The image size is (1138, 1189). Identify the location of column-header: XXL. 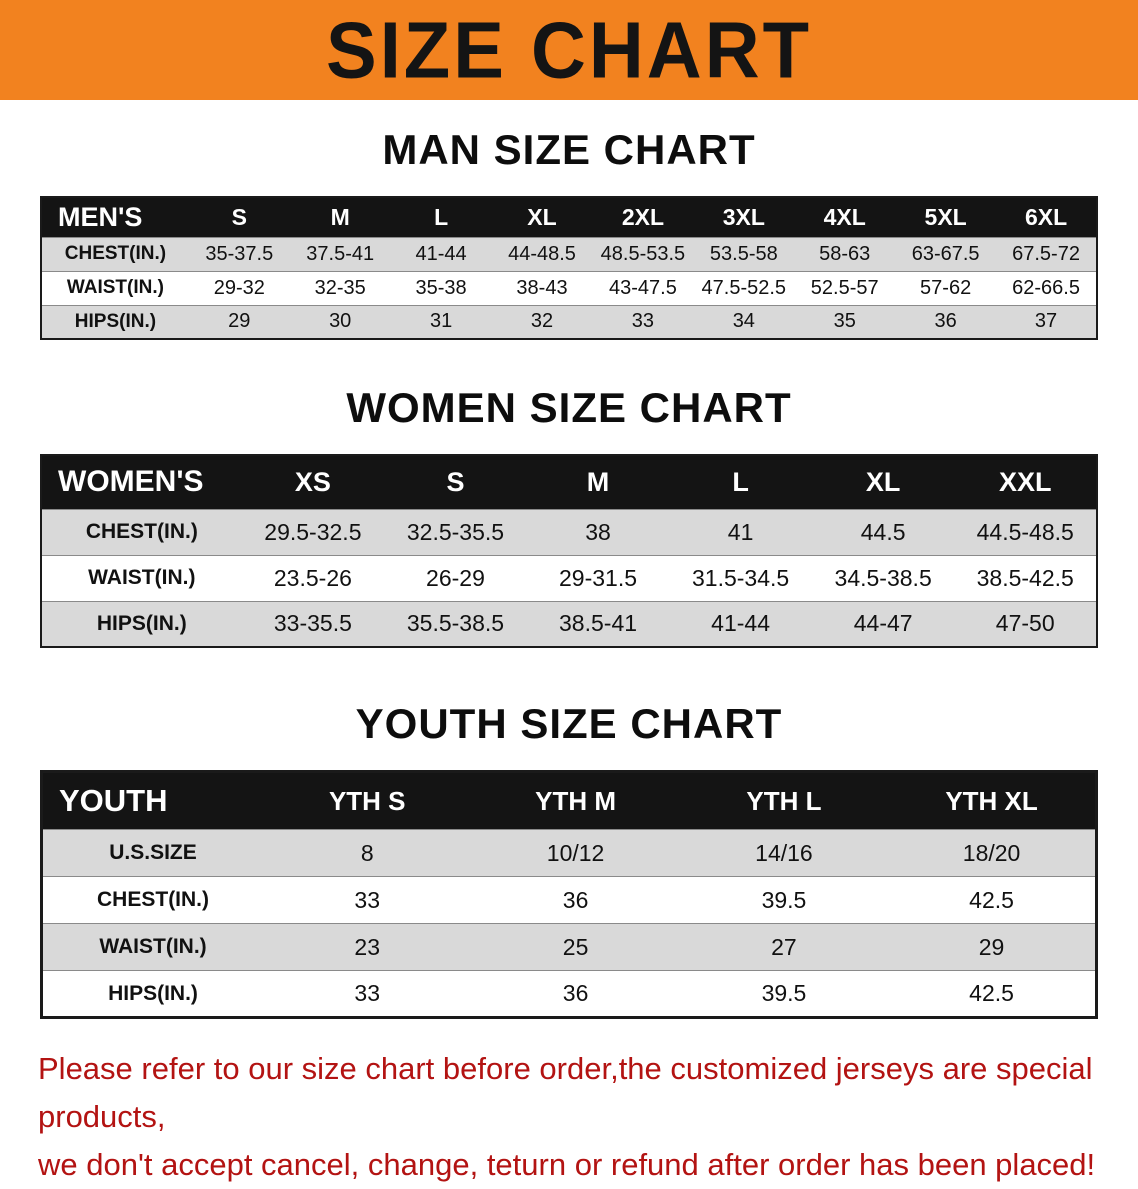
(1025, 482).